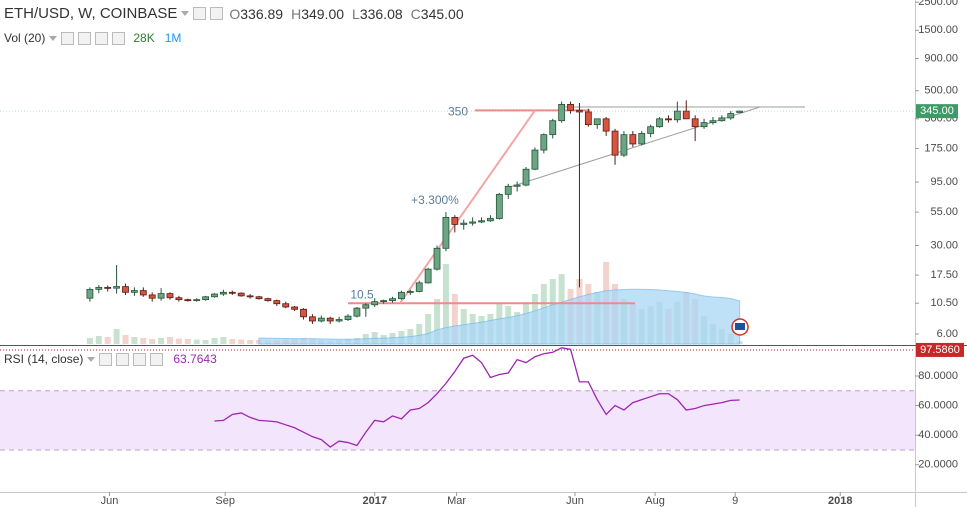 This screenshot has width=967, height=507. Describe the element at coordinates (635, 147) in the screenshot. I see `drawing-line` at that location.